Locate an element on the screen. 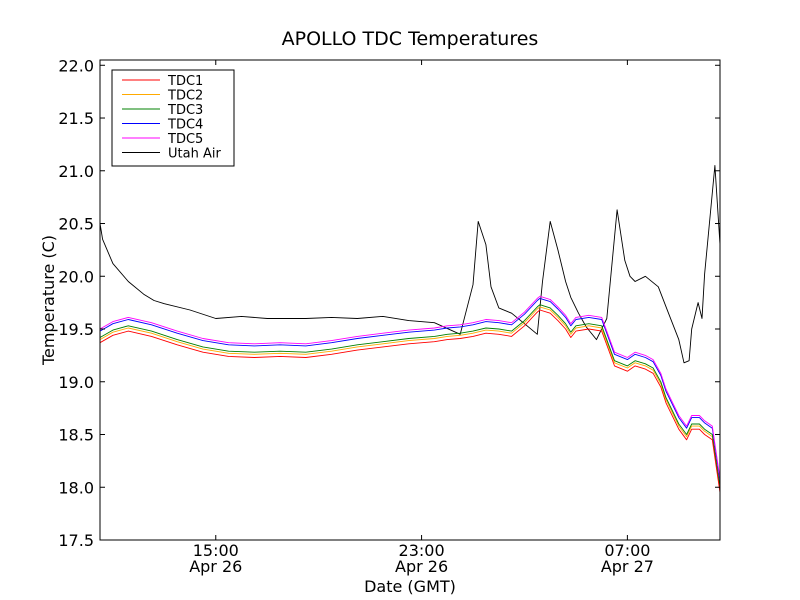 The height and width of the screenshot is (600, 800). y-tick-label: 20.0 is located at coordinates (76, 276).